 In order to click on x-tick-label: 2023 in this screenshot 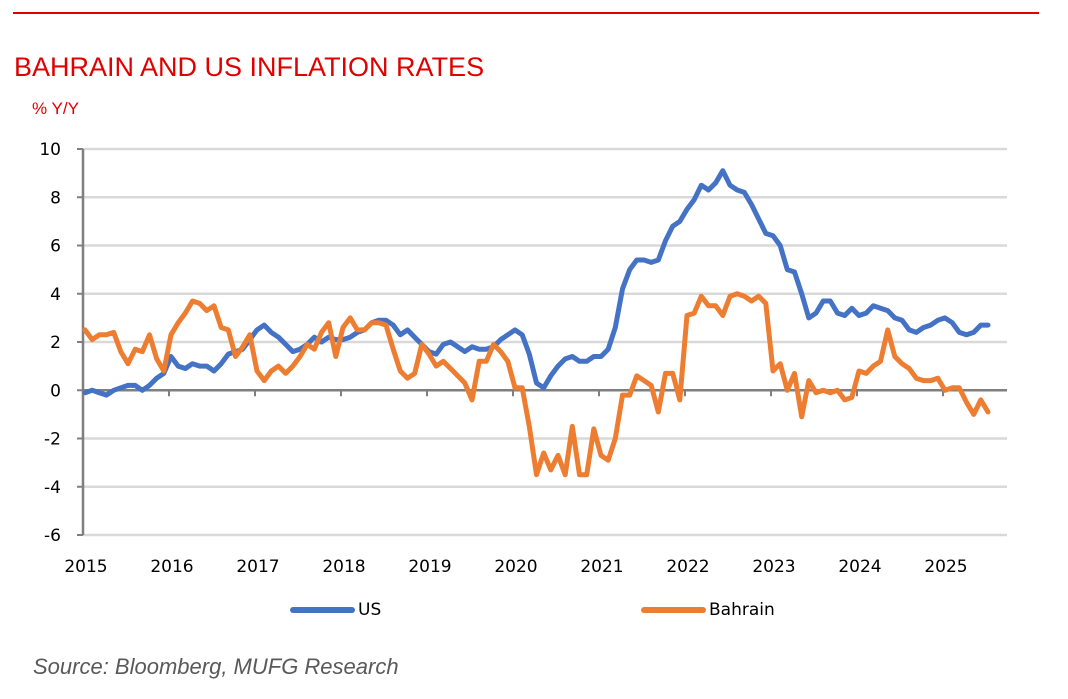, I will do `click(773, 567)`.